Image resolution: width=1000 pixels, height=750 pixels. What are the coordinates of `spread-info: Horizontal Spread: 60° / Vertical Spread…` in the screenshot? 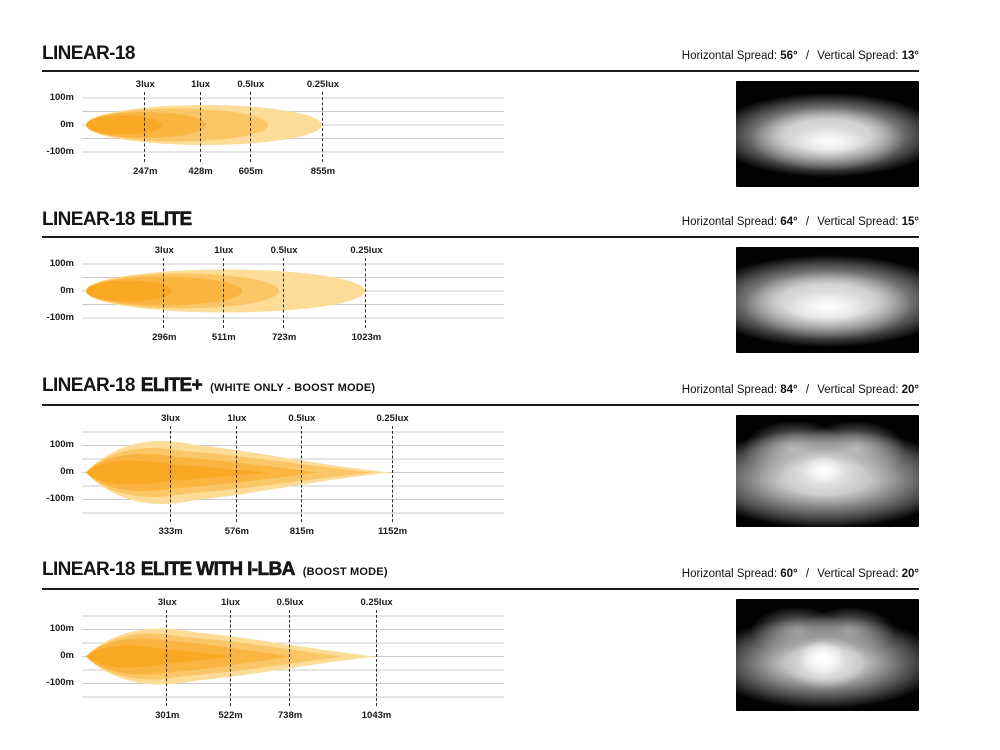 It's located at (800, 575).